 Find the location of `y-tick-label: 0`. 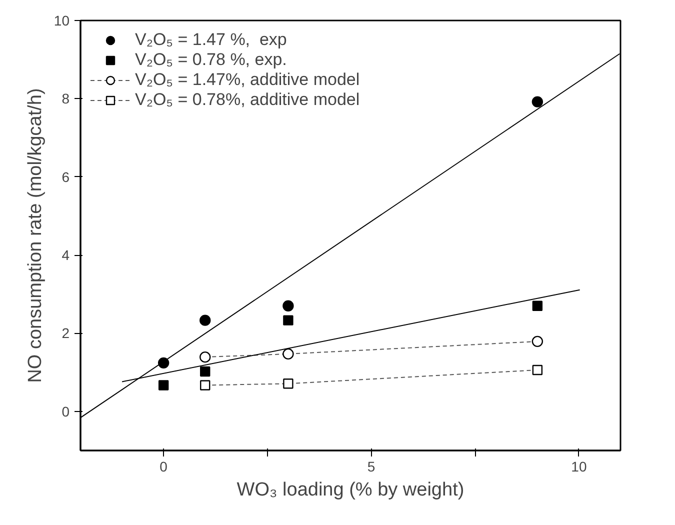

y-tick-label: 0 is located at coordinates (66, 411).